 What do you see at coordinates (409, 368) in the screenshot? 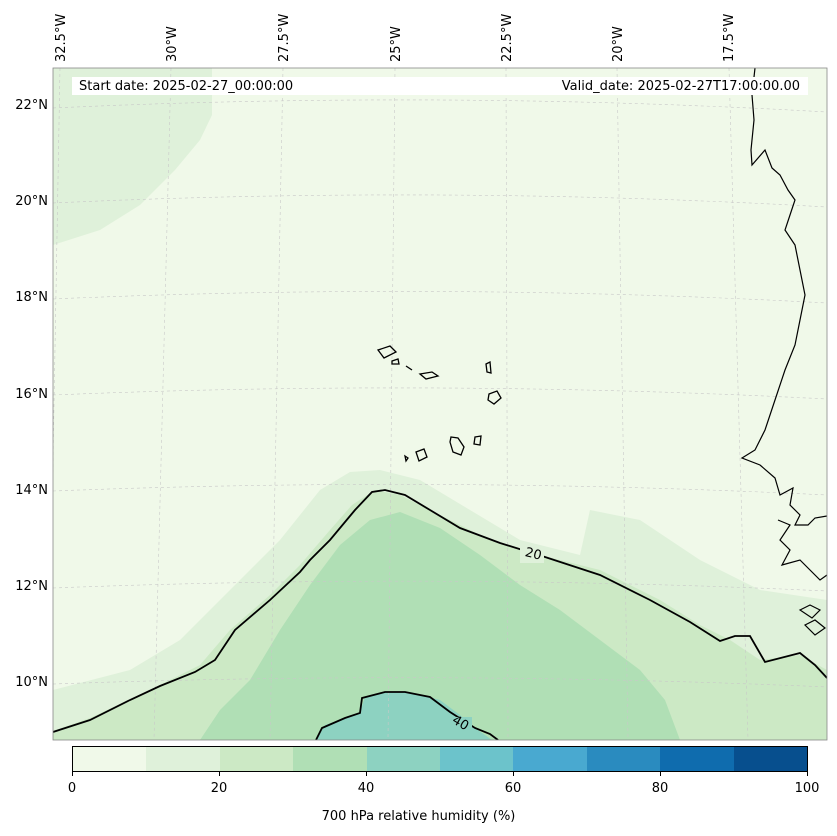
I see `island-santa-luzia` at bounding box center [409, 368].